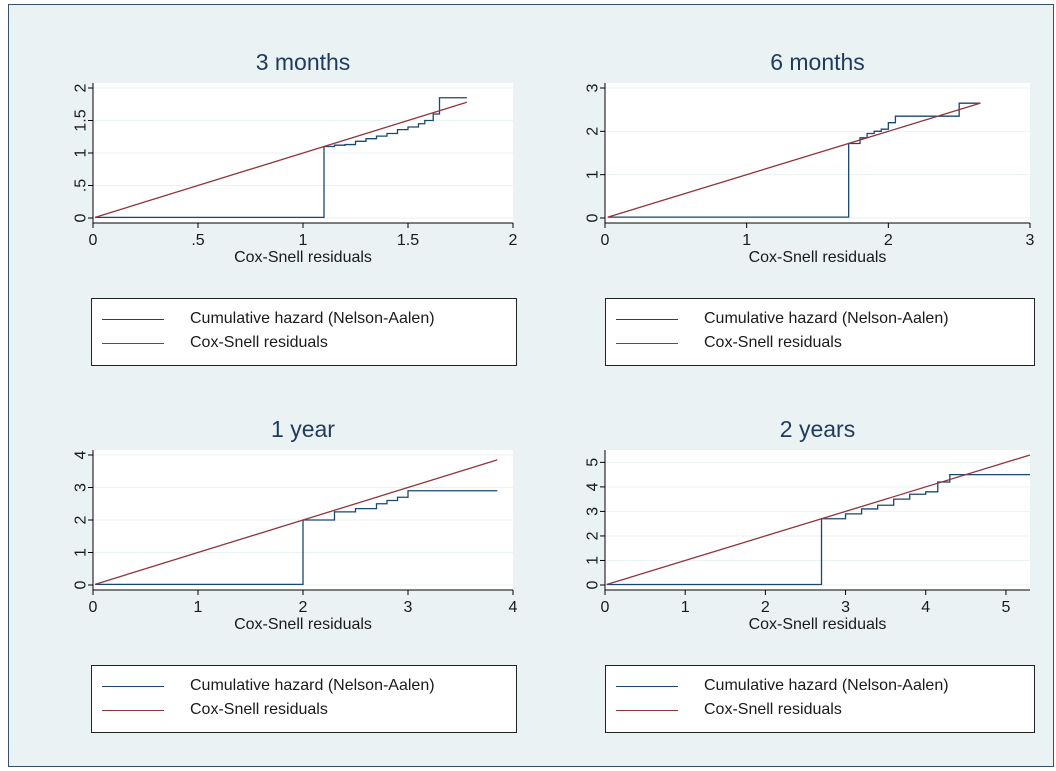 Image resolution: width=1056 pixels, height=771 pixels. I want to click on y-tick-label: 1.5, so click(81, 120).